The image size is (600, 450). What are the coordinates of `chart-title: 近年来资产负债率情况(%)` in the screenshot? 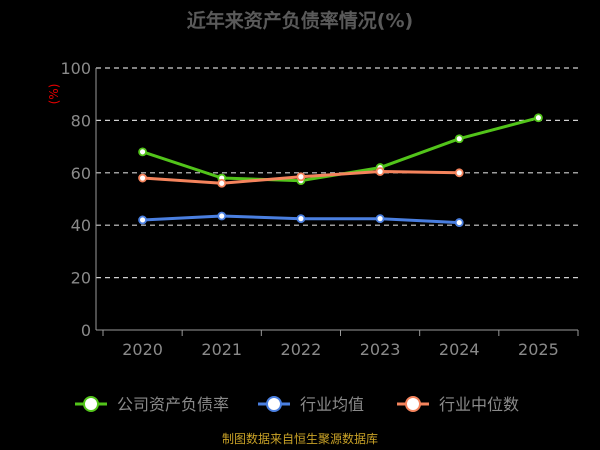 It's located at (300, 20).